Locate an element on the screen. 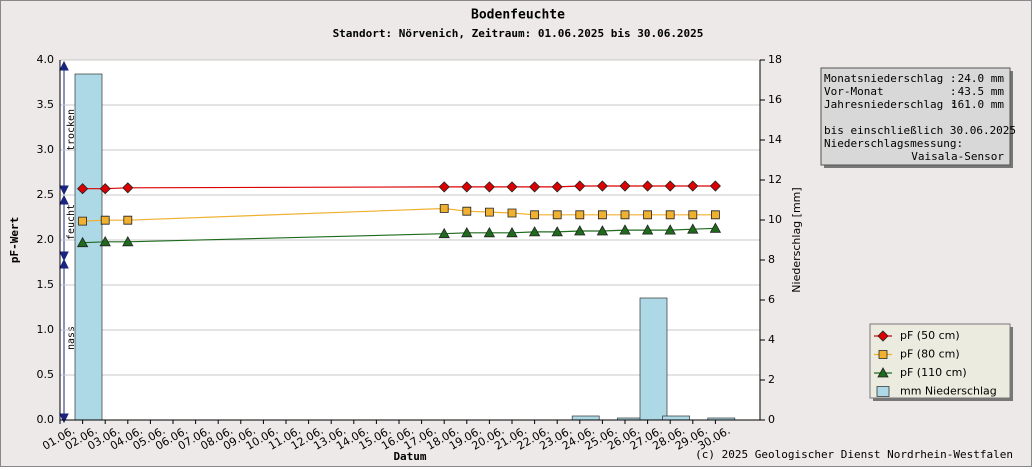 This screenshot has height=470, width=1035. info-note: bis einschließlich 30.06.2025 is located at coordinates (920, 130).